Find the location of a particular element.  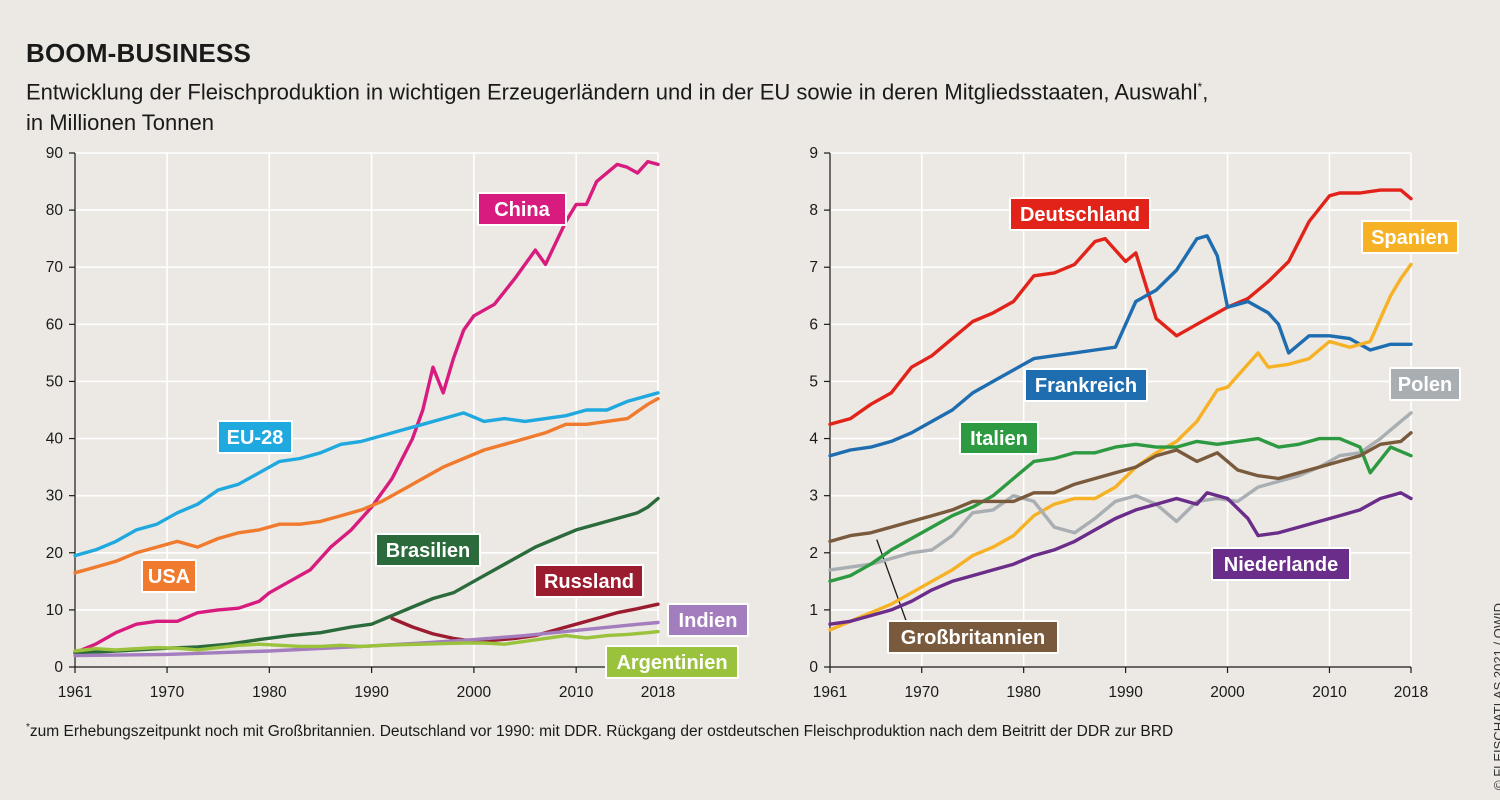

series-label-grossbritannien: Großbritannien is located at coordinates (973, 638).